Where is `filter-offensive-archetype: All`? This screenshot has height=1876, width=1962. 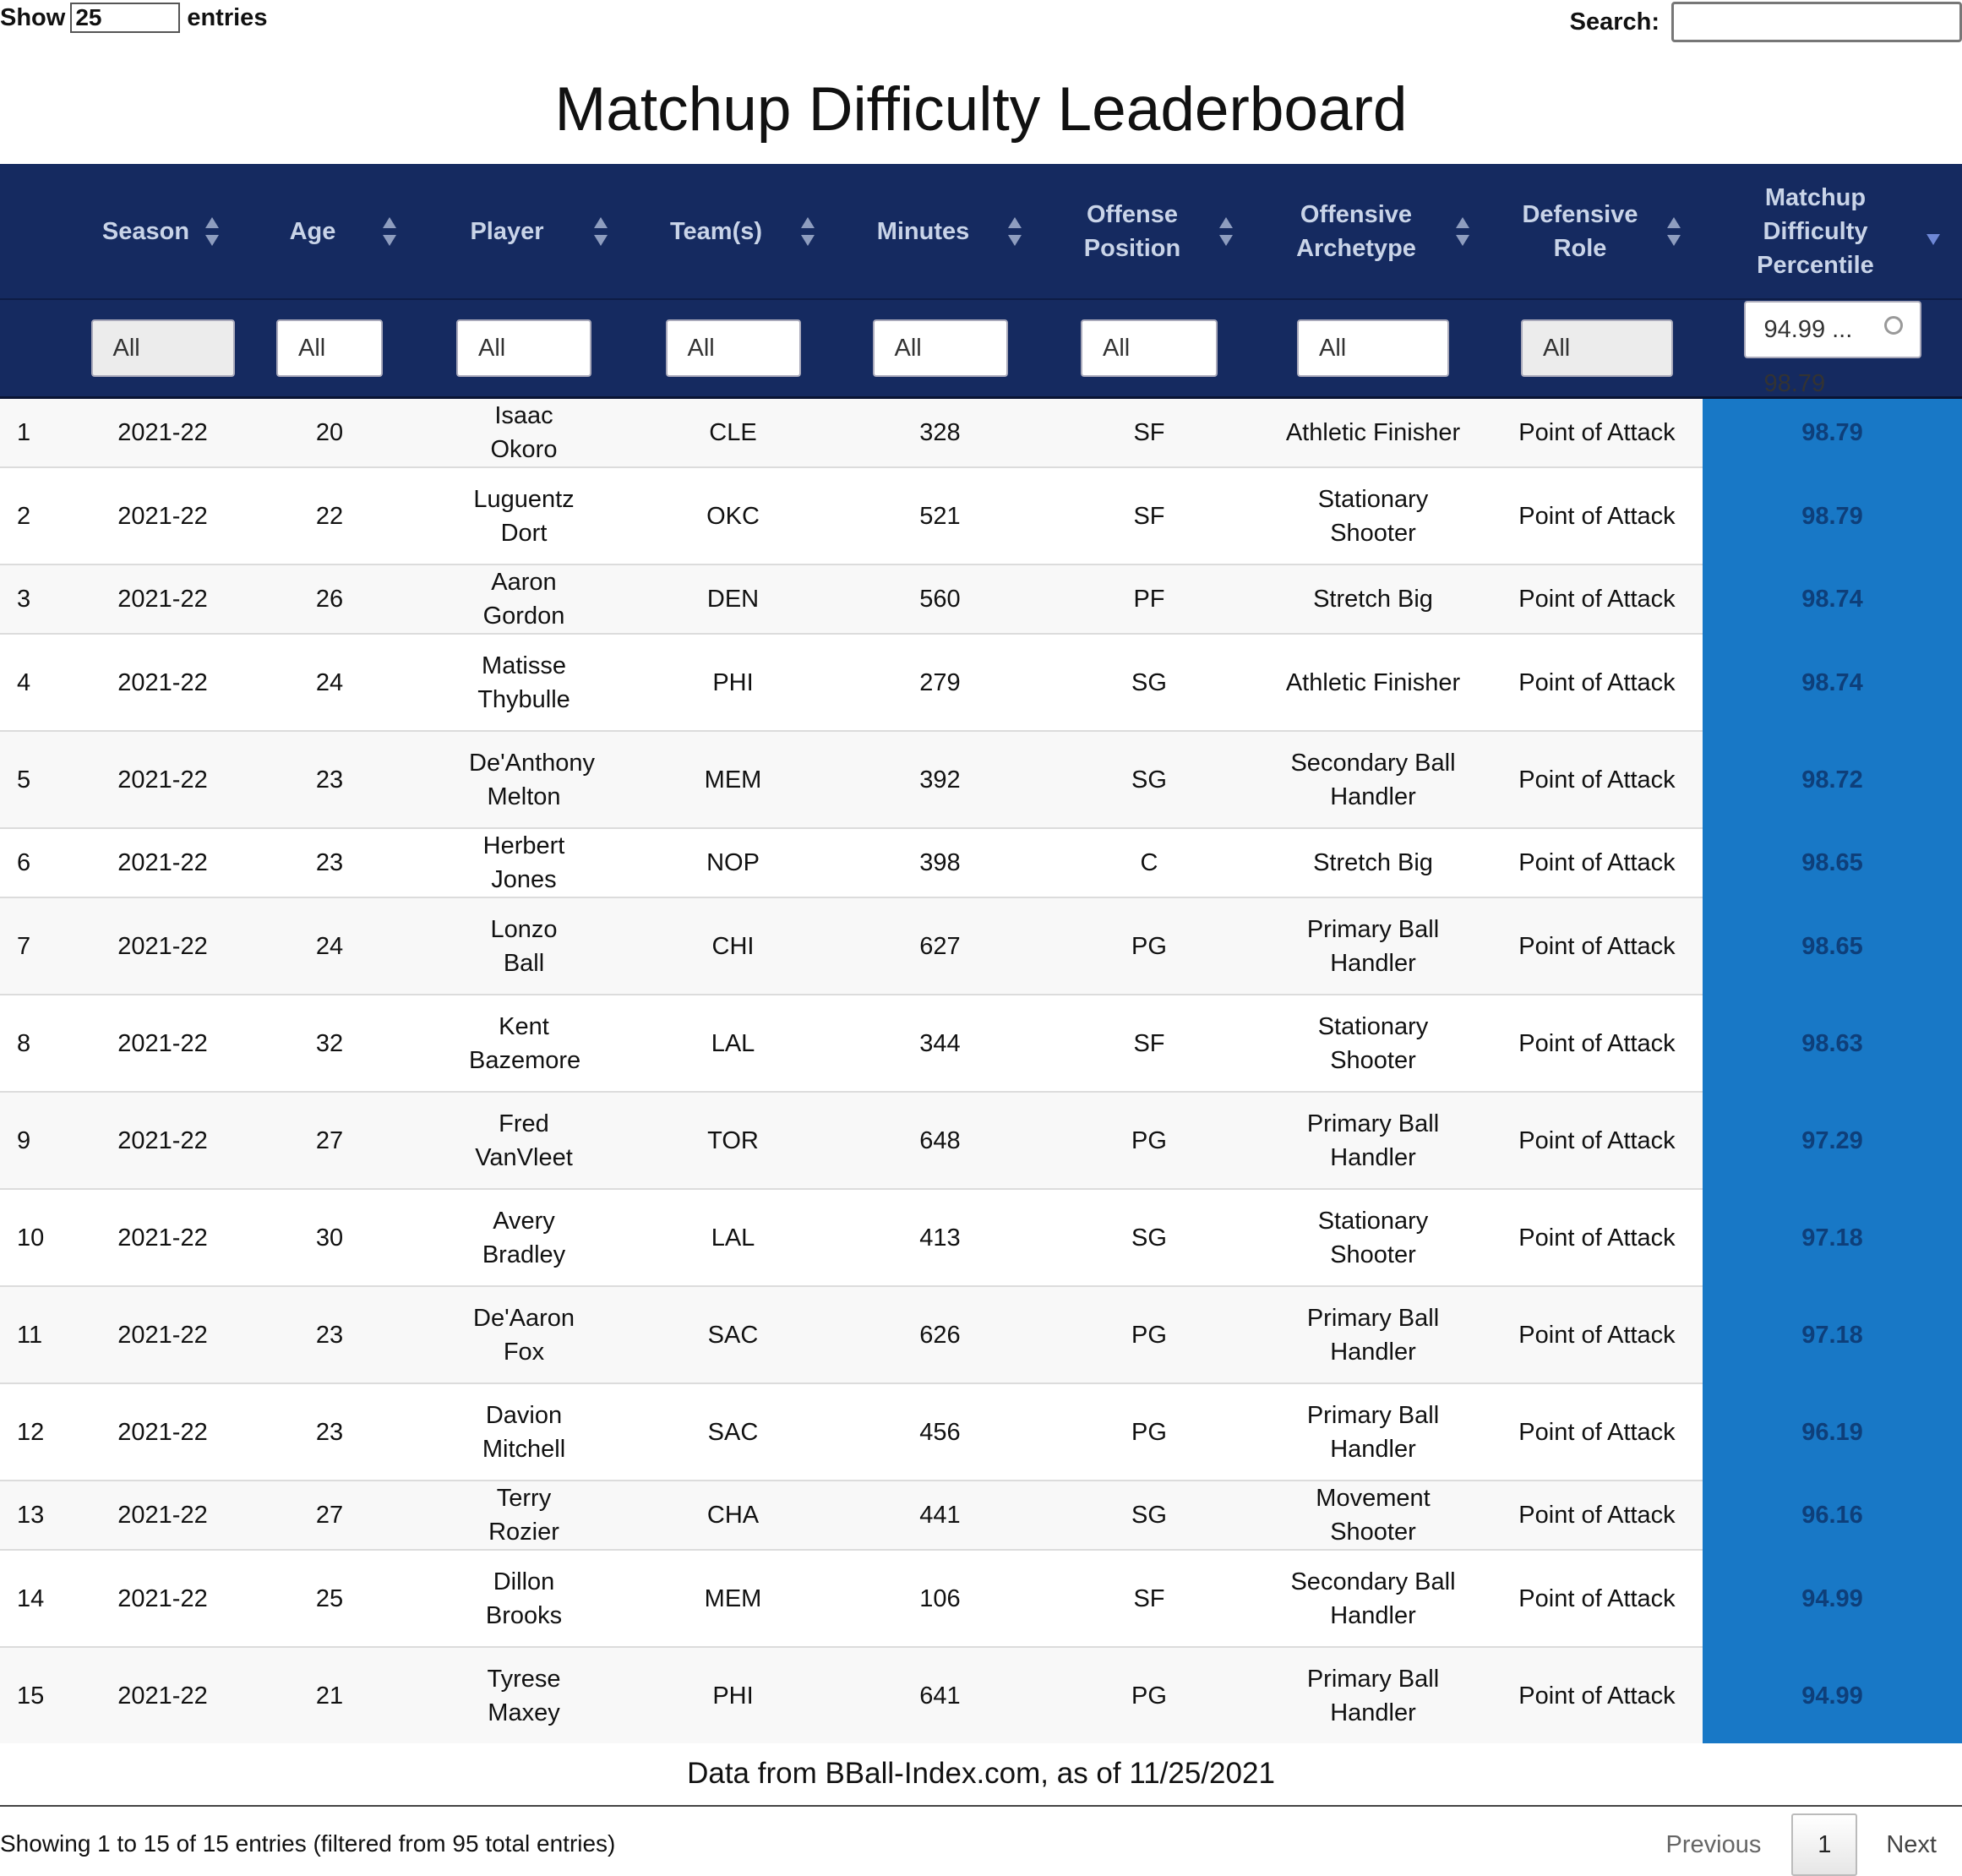 filter-offensive-archetype: All is located at coordinates (1373, 348).